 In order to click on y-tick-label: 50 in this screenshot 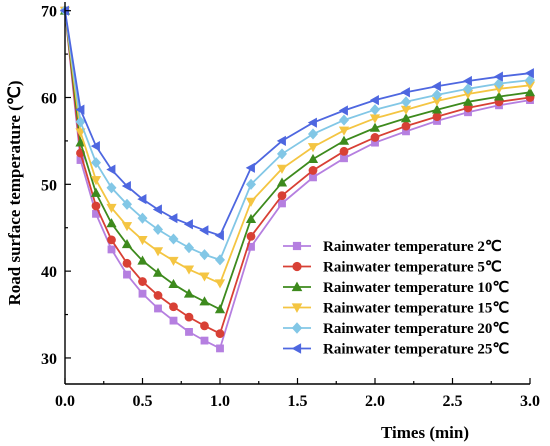, I will do `click(49, 185)`.